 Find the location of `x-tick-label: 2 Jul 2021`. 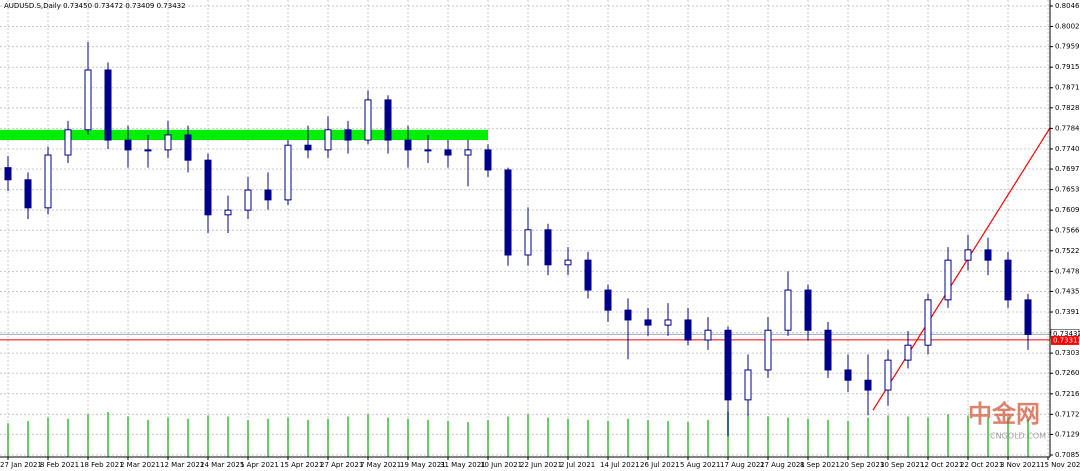

x-tick-label: 2 Jul 2021 is located at coordinates (577, 465).